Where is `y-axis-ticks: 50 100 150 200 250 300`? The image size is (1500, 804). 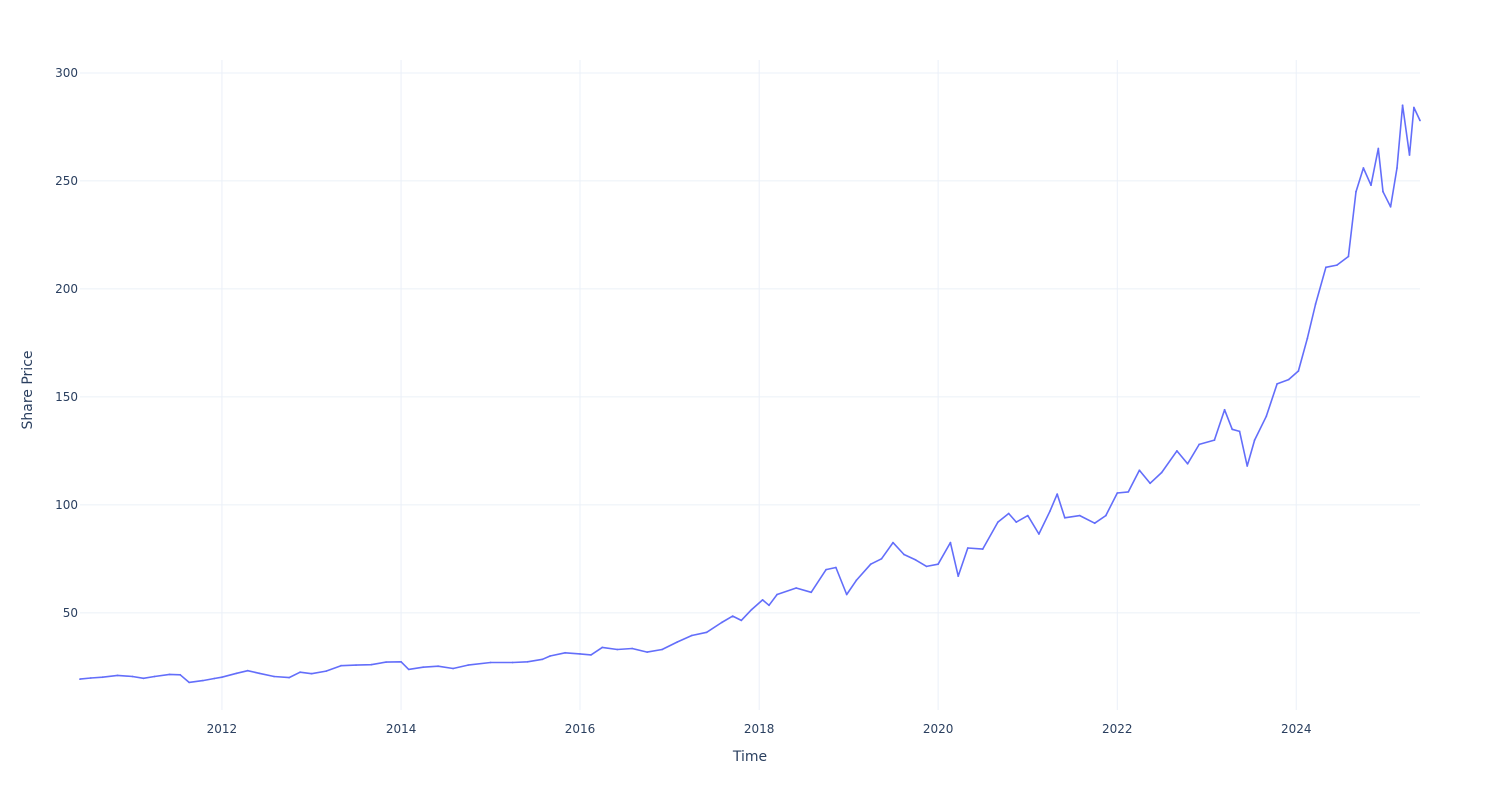
y-axis-ticks: 50 100 150 200 250 300 is located at coordinates (66, 343).